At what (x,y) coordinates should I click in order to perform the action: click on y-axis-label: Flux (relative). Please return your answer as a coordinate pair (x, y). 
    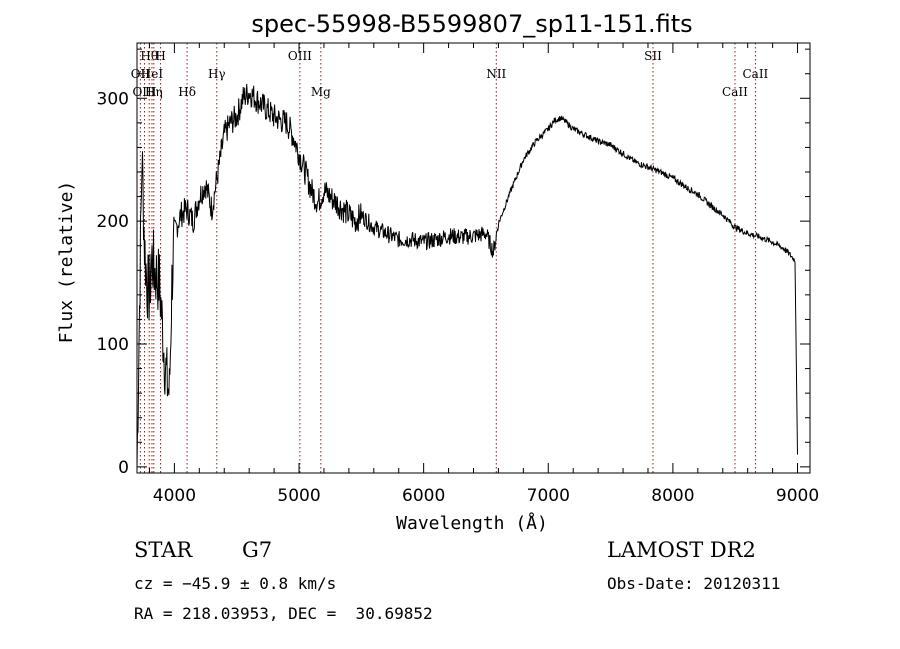
    Looking at the image, I should click on (66, 262).